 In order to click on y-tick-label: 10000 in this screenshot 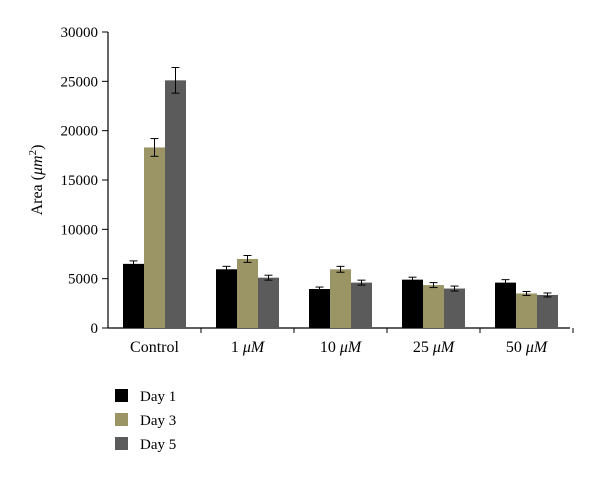, I will do `click(80, 230)`.